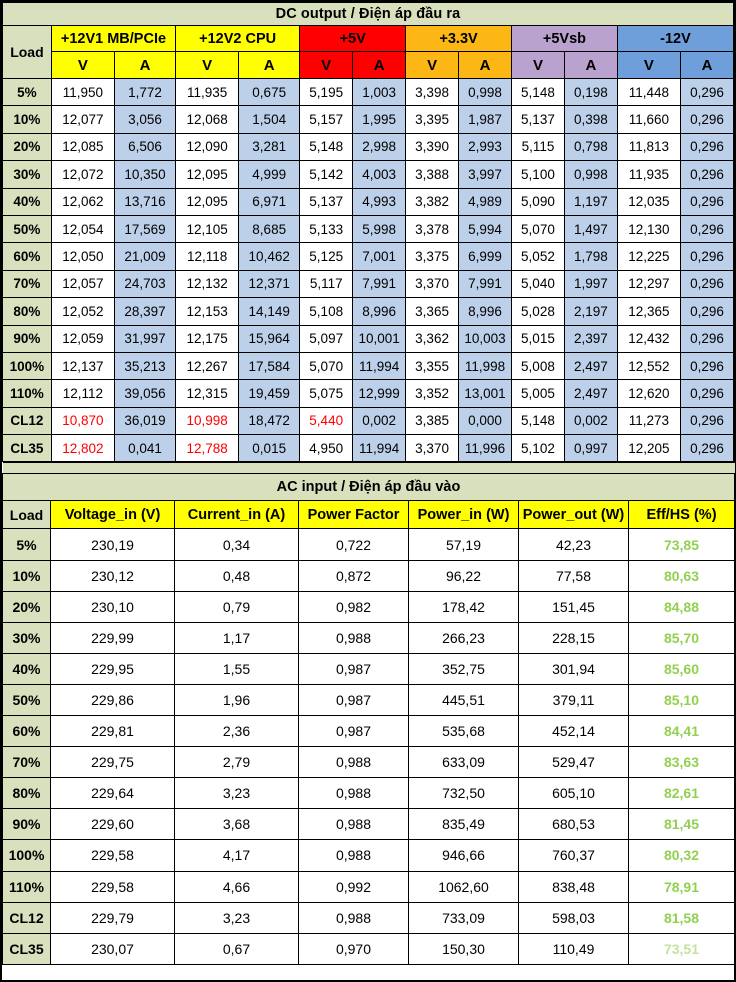 The height and width of the screenshot is (982, 736). Describe the element at coordinates (368, 14) in the screenshot. I see `dc-title-row: DC output / Điện áp đầu ra` at that location.